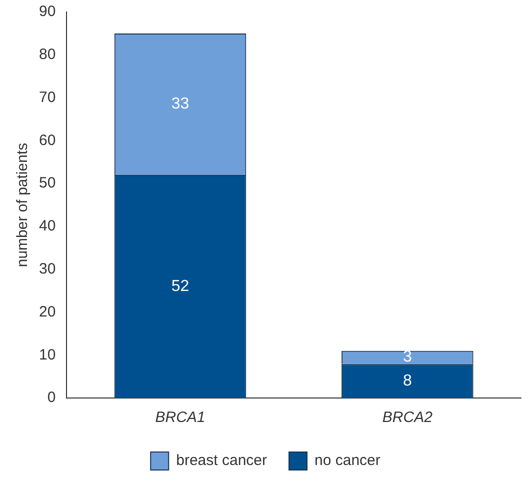  Describe the element at coordinates (51, 397) in the screenshot. I see `y-tick-label: 0` at that location.